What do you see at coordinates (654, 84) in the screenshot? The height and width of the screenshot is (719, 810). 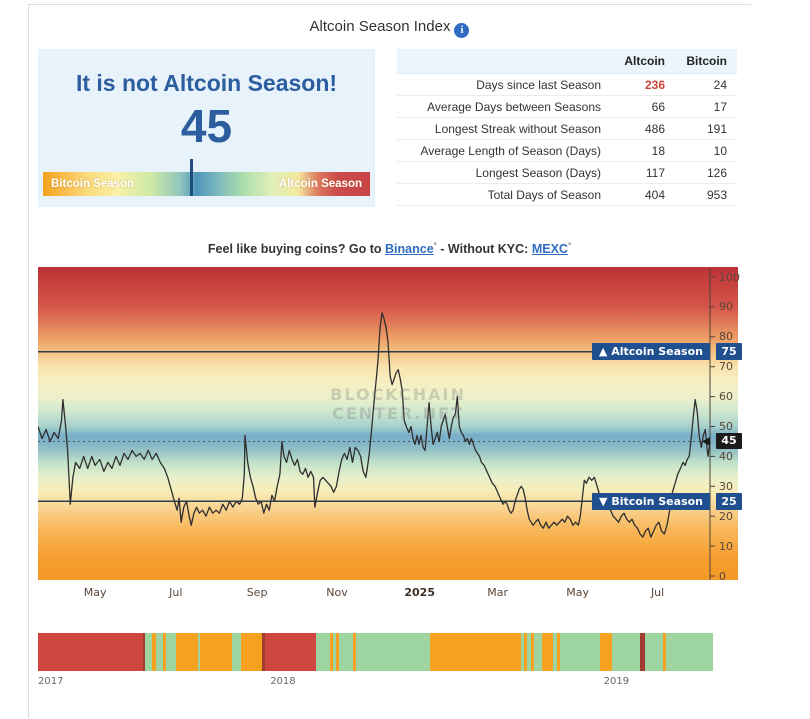 I see `stat-altcoin-value: 236` at bounding box center [654, 84].